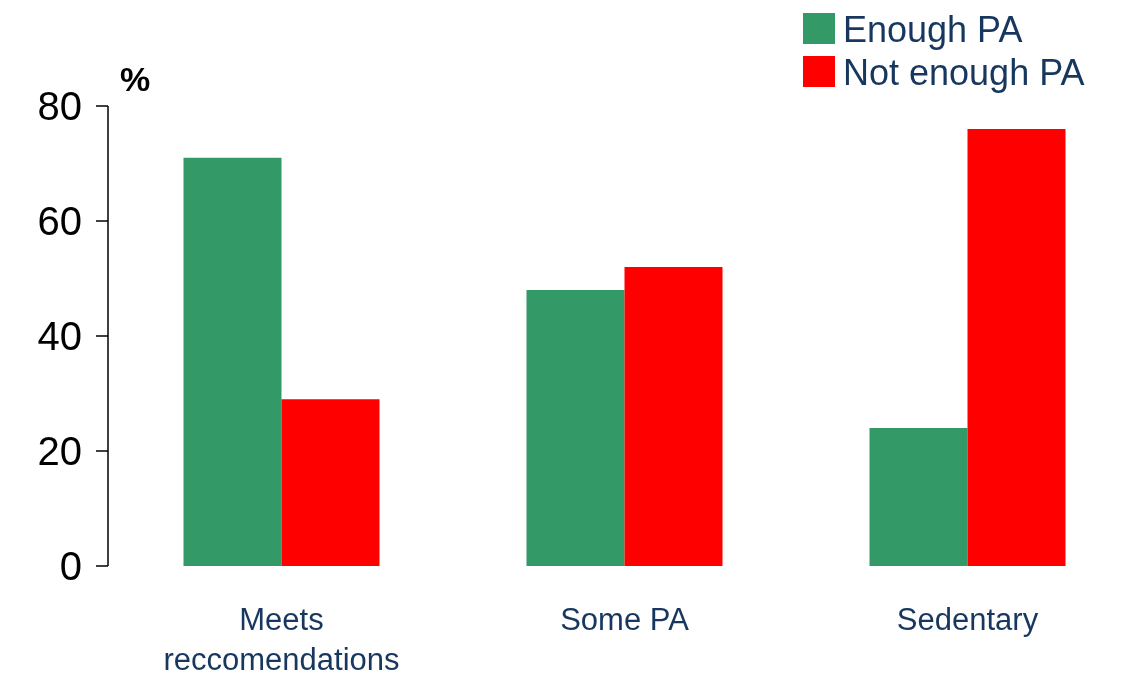  Describe the element at coordinates (59, 106) in the screenshot. I see `y-tick-label: 80` at that location.